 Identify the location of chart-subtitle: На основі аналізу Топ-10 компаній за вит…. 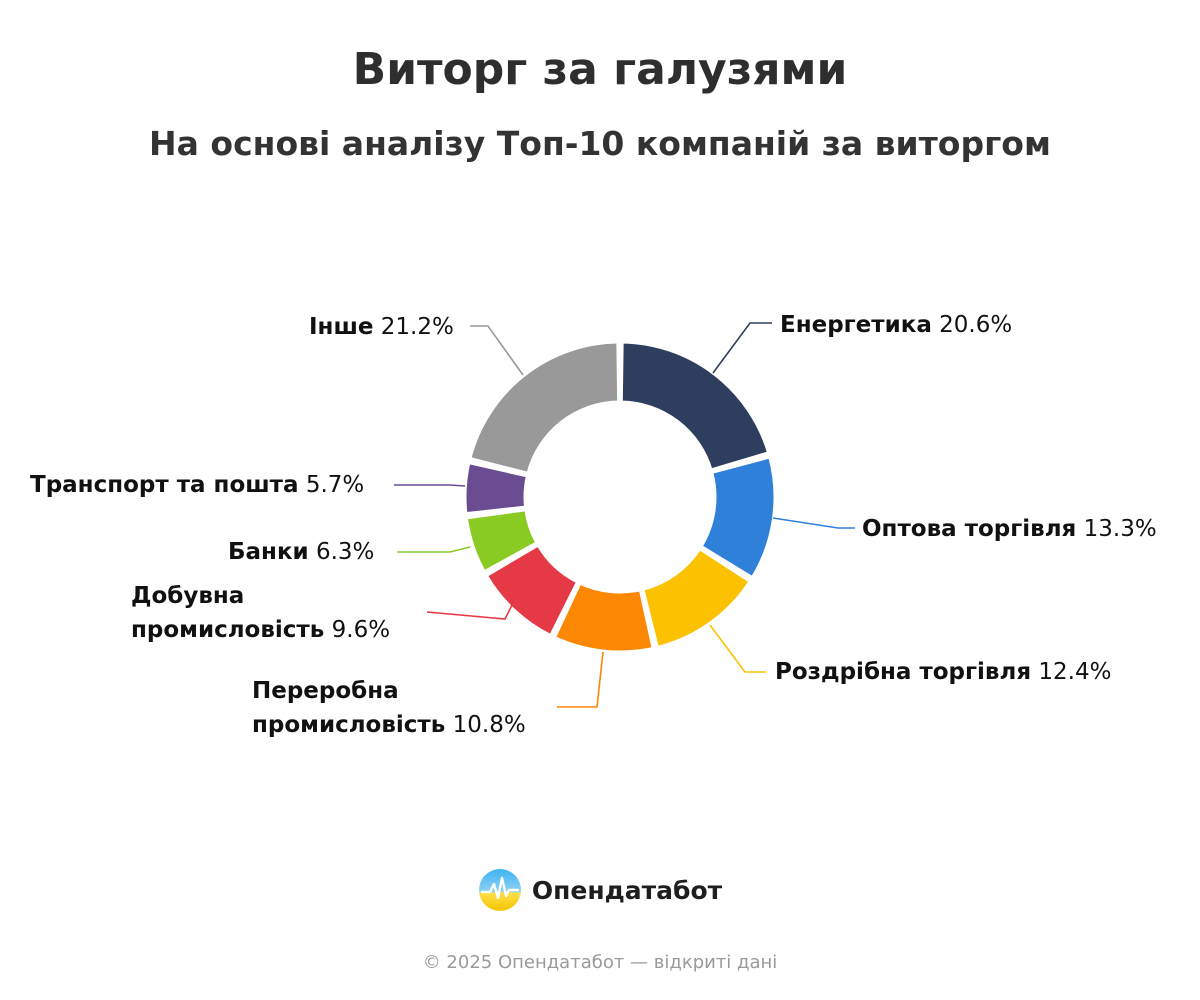
(600, 143).